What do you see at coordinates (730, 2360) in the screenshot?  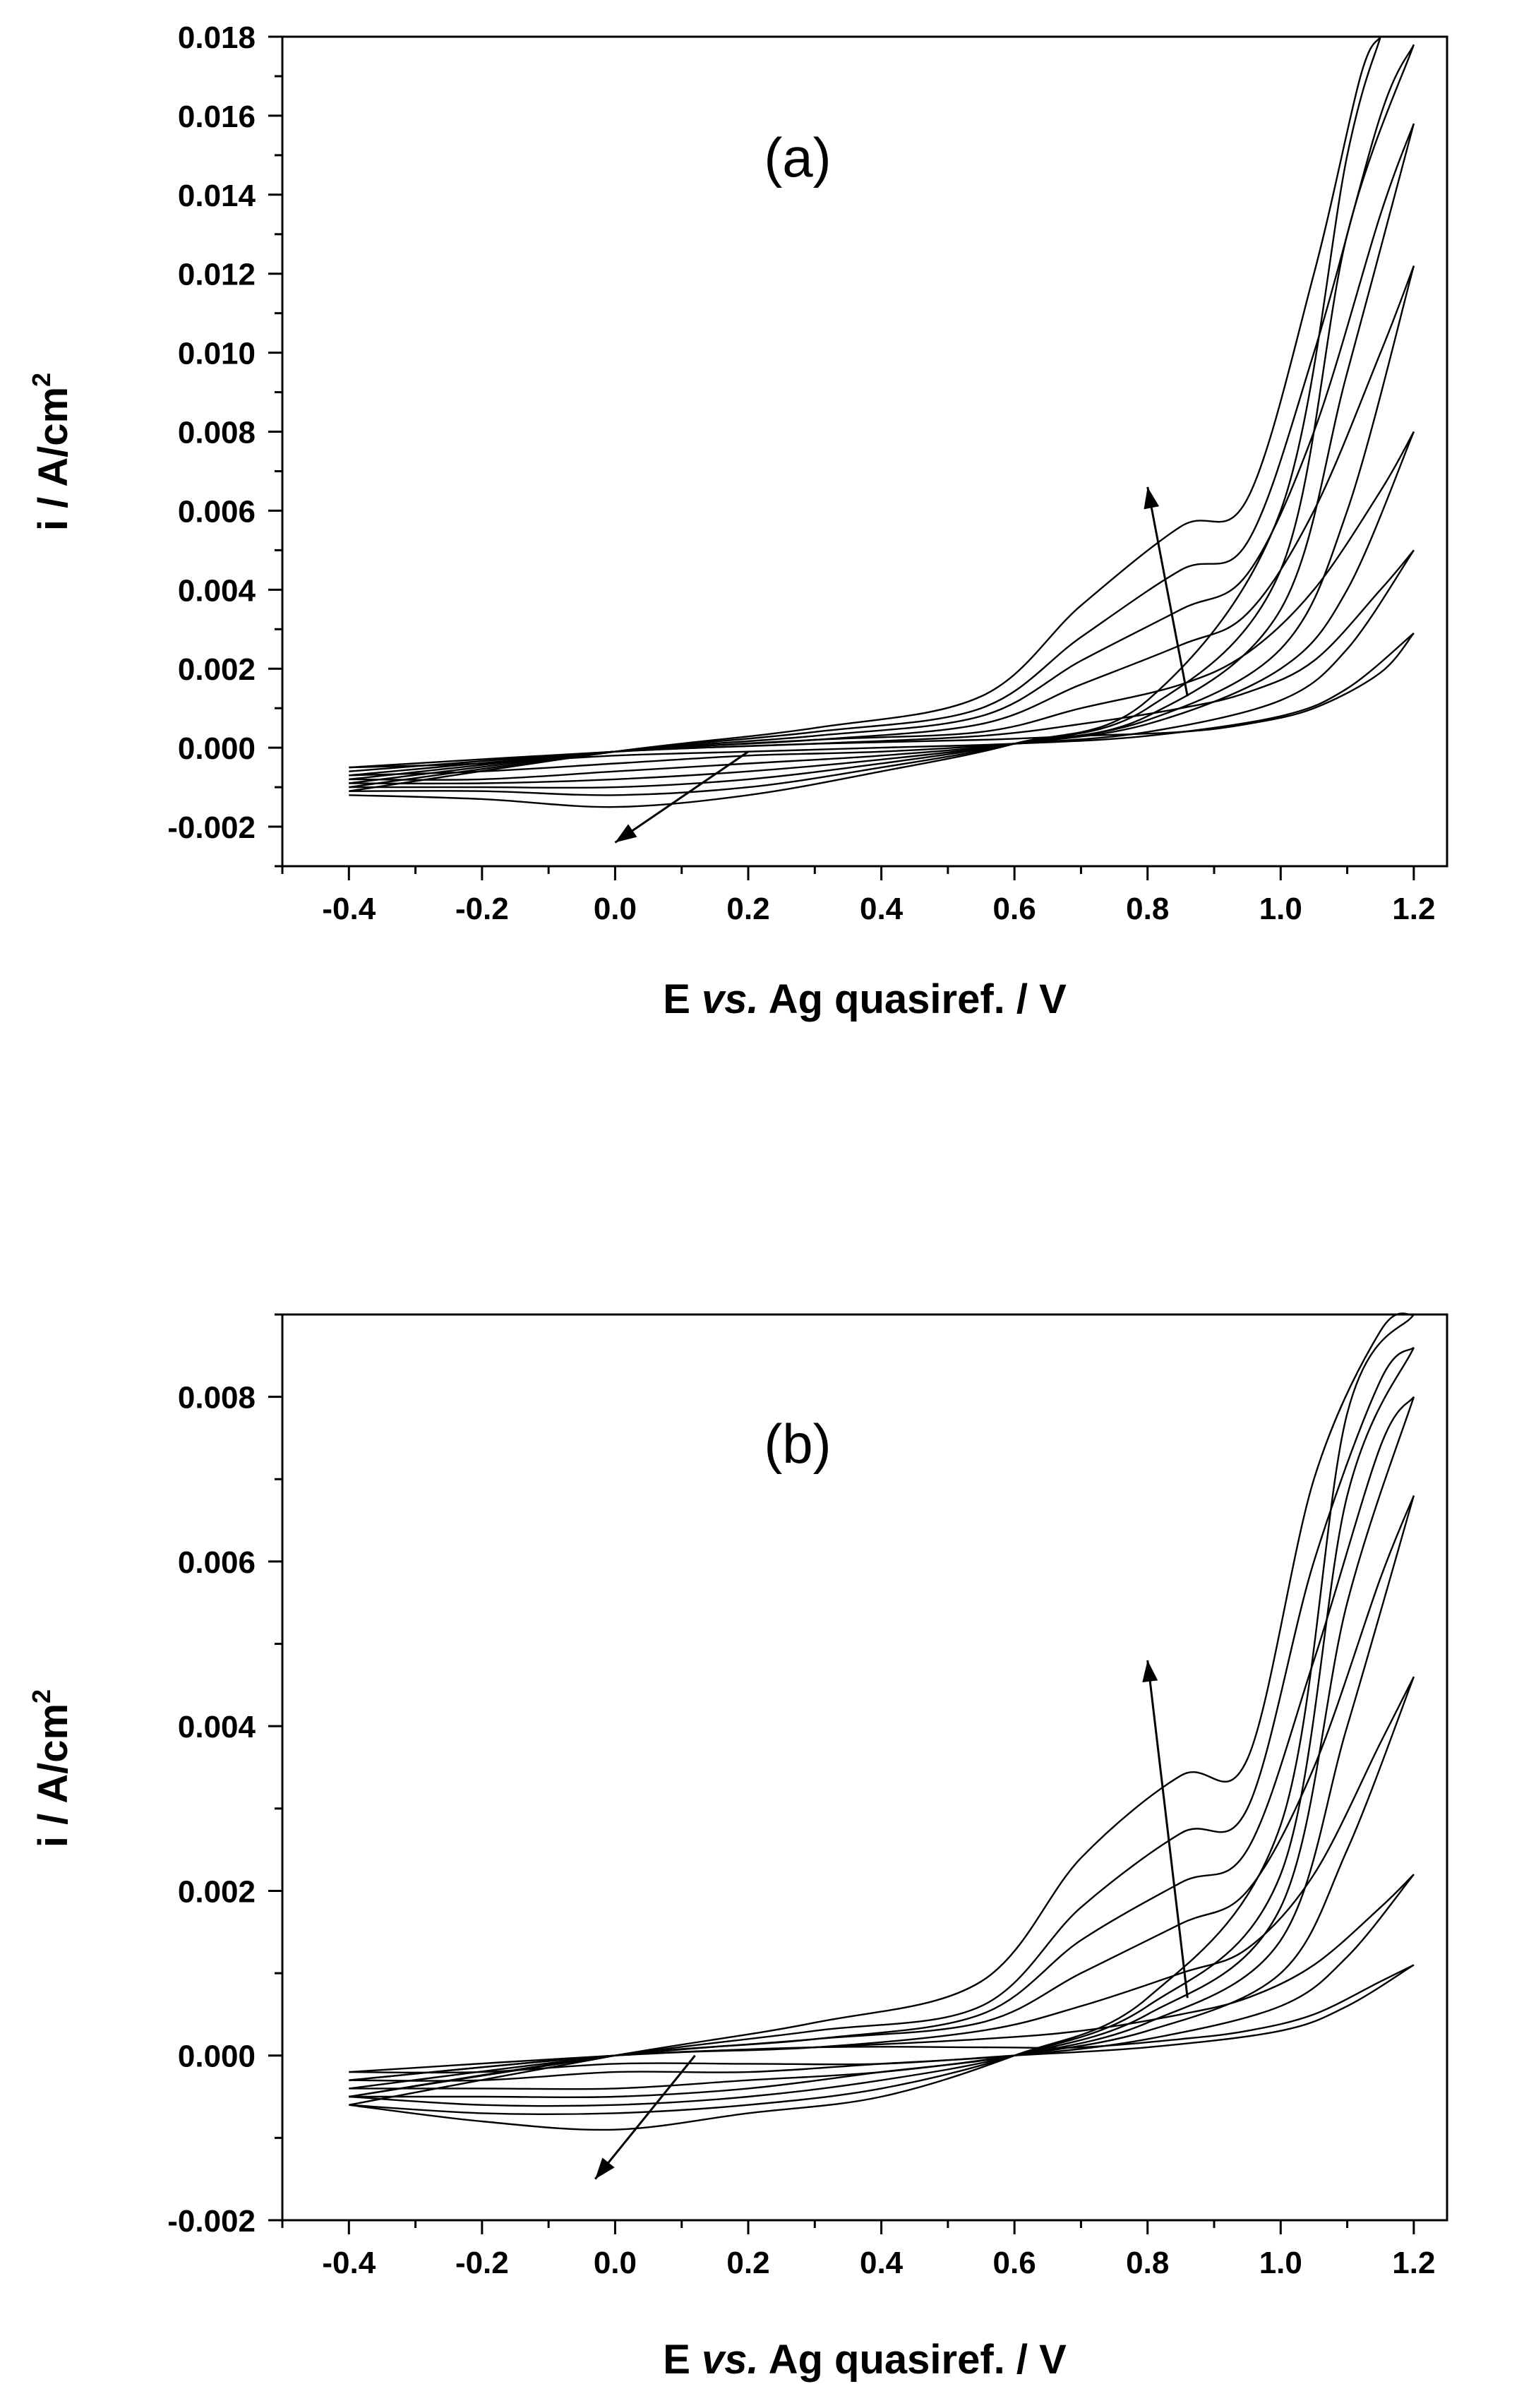 I see `x-axis-title-b-italic: vs.` at bounding box center [730, 2360].